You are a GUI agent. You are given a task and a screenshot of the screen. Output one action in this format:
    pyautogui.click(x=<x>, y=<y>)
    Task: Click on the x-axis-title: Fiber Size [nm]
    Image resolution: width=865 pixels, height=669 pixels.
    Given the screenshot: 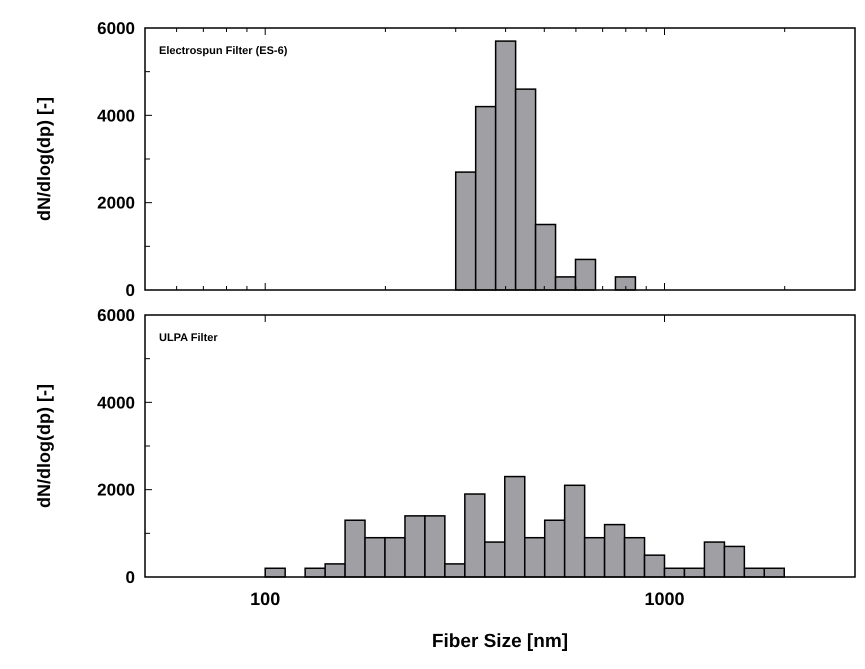 What is the action you would take?
    pyautogui.click(x=500, y=641)
    